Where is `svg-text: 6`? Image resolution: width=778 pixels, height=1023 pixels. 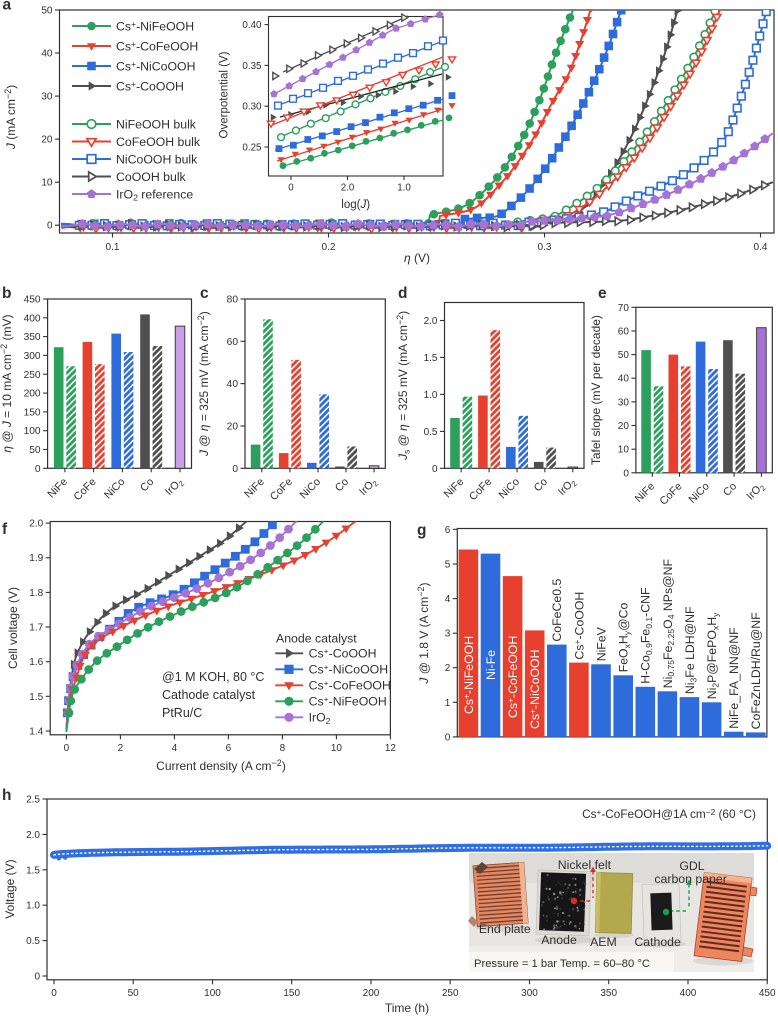
svg-text: 6 is located at coordinates (229, 748).